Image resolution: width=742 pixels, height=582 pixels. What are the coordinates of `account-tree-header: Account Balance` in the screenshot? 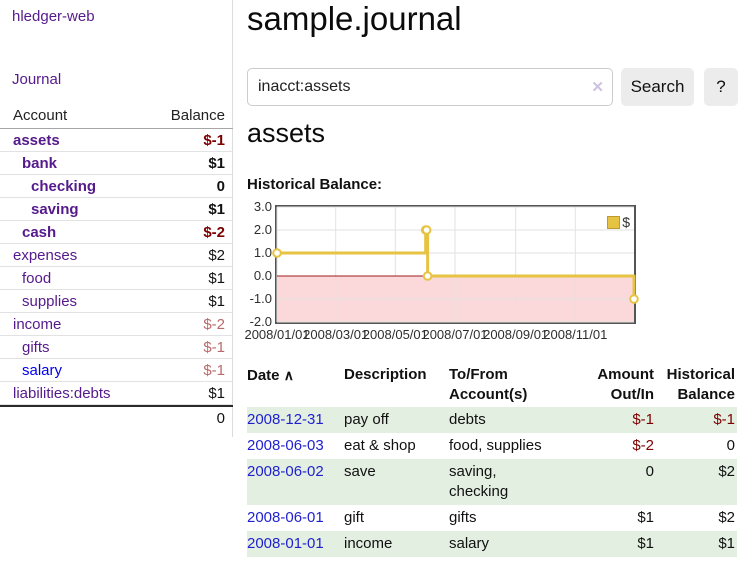 It's located at (116, 116).